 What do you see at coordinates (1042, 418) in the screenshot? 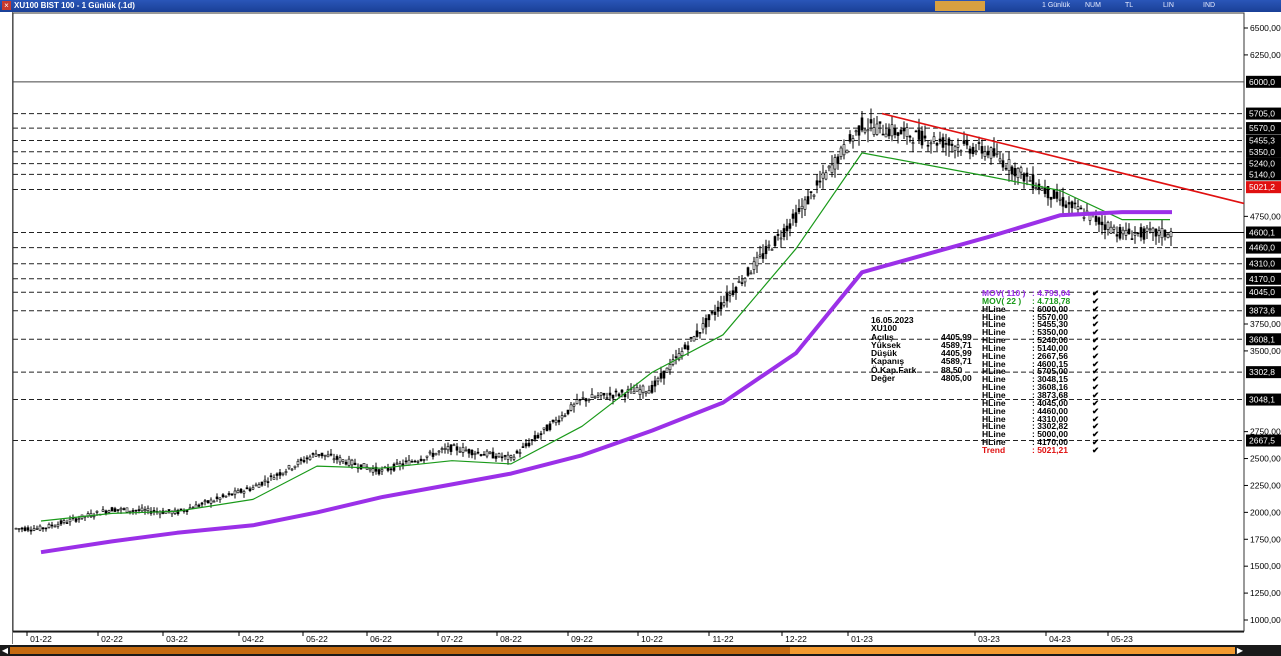
I see `legend-row: HLine: 4310,00 ✔` at bounding box center [1042, 418].